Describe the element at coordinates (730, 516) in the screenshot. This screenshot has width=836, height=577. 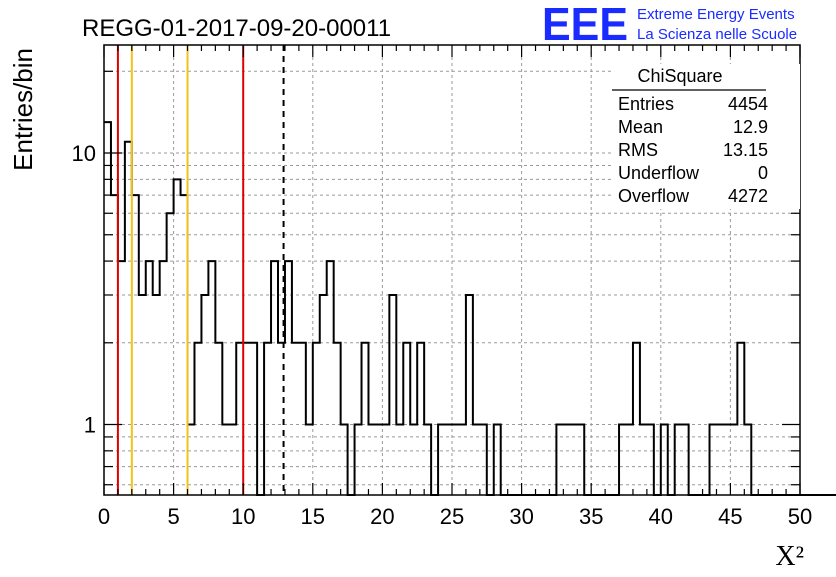
I see `x-tick-label: 45` at that location.